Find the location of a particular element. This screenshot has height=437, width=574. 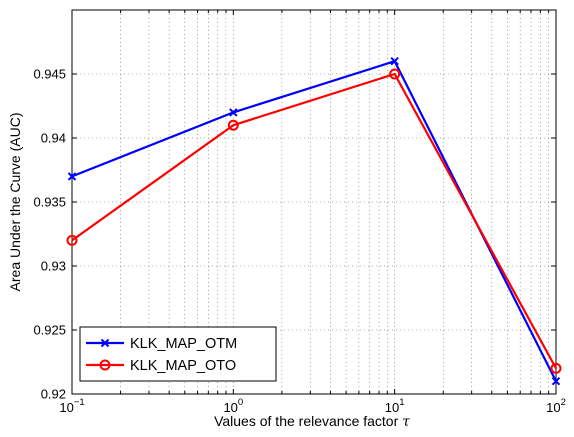

x-tick-label: 10¹ is located at coordinates (395, 406).